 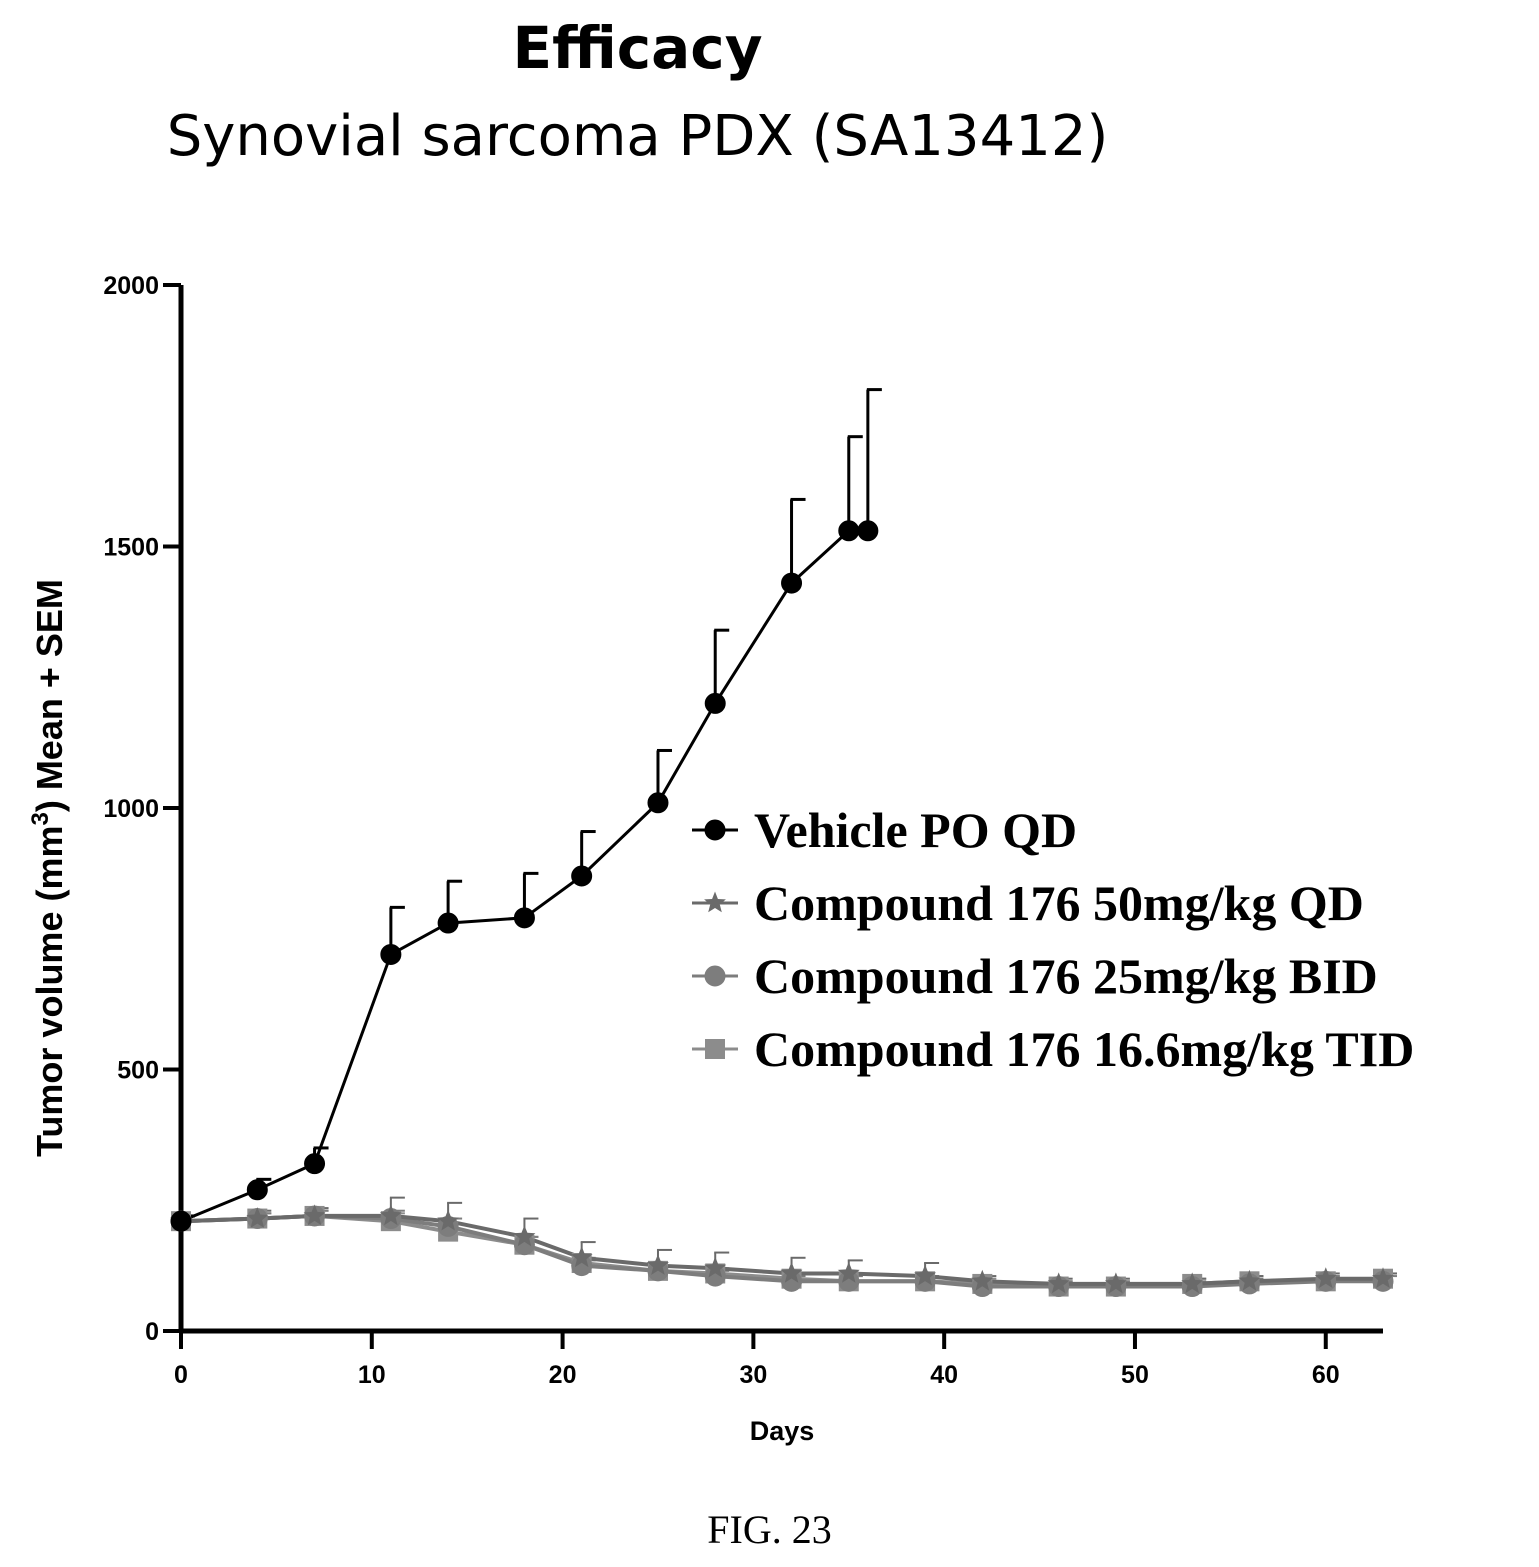 I want to click on legend-label: Compound 176 16.6mg/kg TID, so click(x=1084, y=1049).